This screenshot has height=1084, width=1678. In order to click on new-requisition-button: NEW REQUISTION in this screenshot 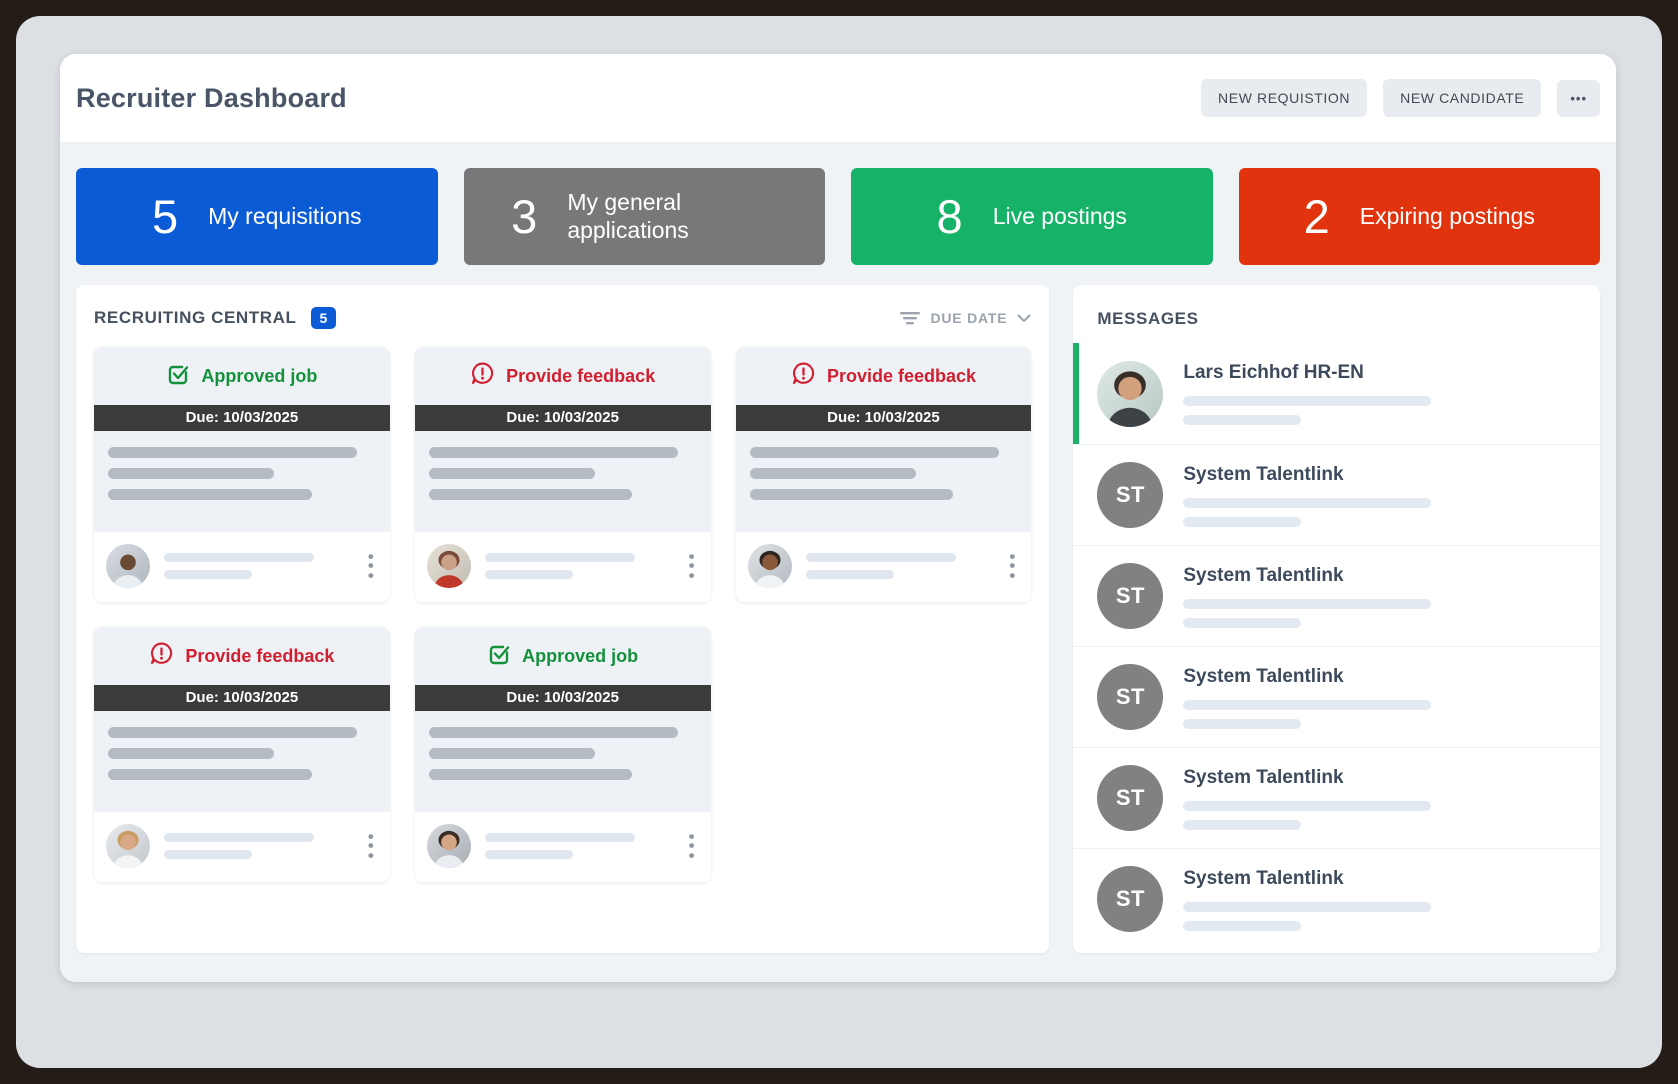, I will do `click(1284, 98)`.